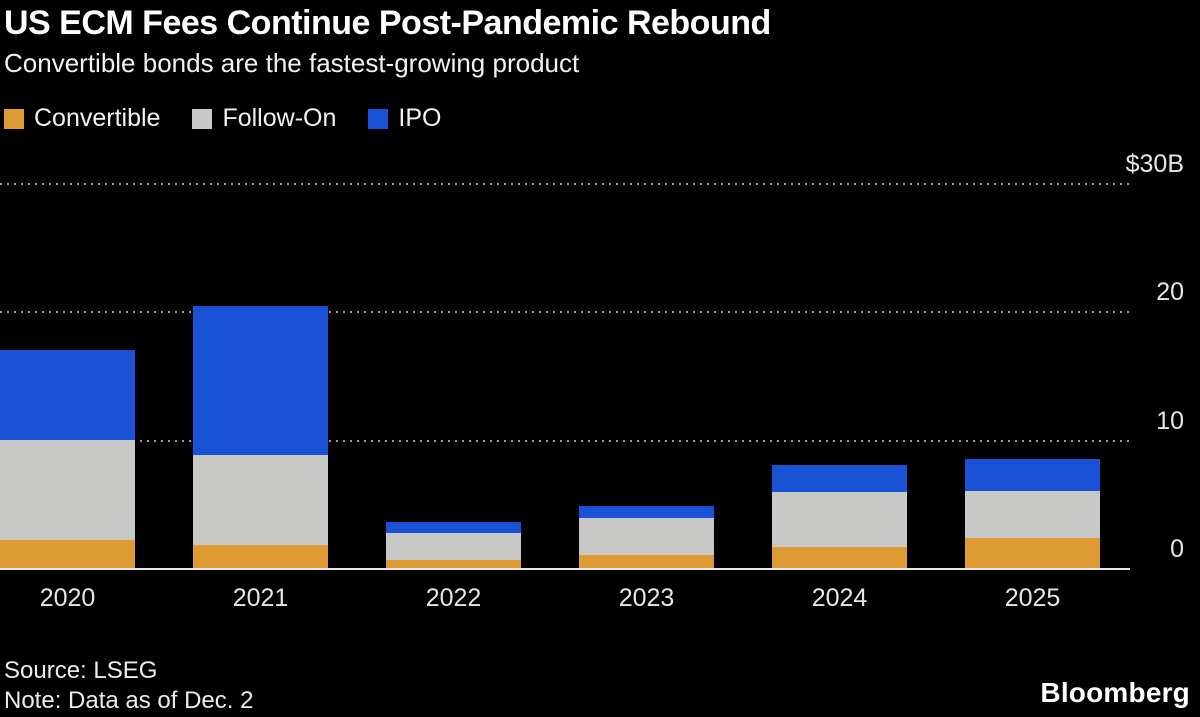 The width and height of the screenshot is (1200, 717). I want to click on bar-segment-follow-on-2023, so click(646, 536).